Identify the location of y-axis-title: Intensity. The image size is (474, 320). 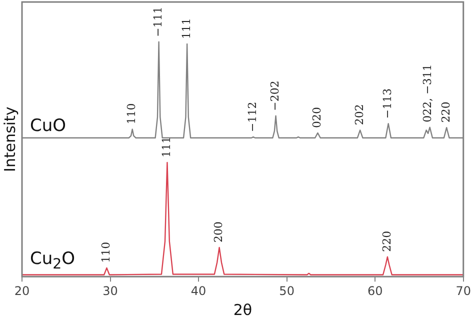
(9, 139).